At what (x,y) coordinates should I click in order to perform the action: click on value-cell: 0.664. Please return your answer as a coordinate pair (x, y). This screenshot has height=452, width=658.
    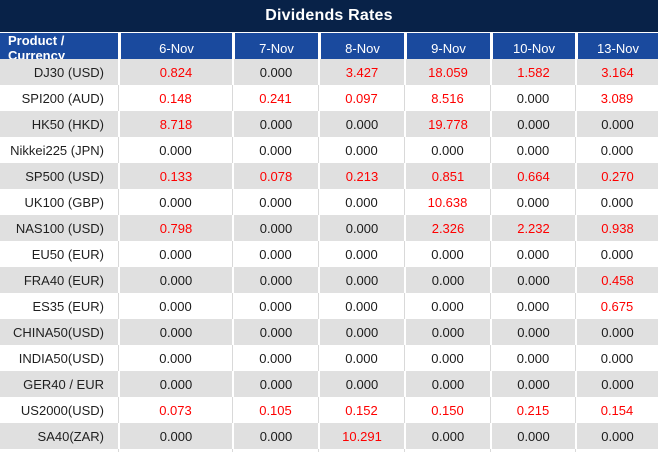
    Looking at the image, I should click on (532, 176).